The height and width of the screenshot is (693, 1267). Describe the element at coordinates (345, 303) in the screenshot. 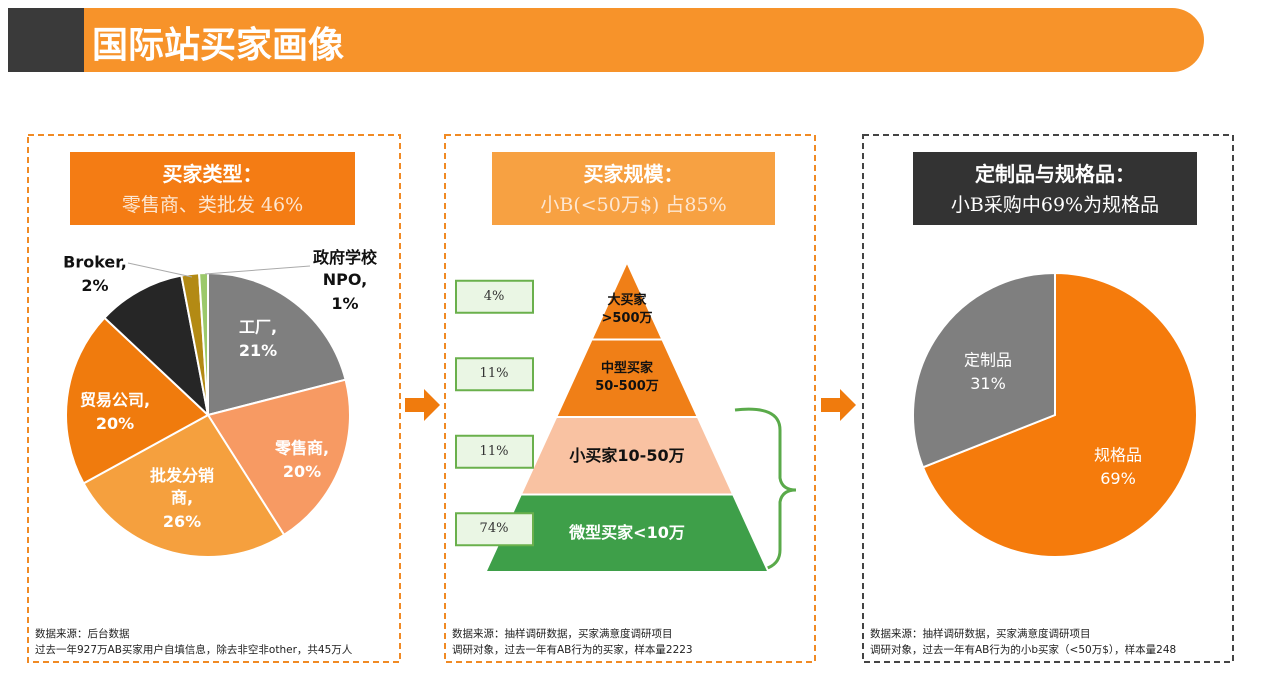

I see `slice-value: 1%` at that location.